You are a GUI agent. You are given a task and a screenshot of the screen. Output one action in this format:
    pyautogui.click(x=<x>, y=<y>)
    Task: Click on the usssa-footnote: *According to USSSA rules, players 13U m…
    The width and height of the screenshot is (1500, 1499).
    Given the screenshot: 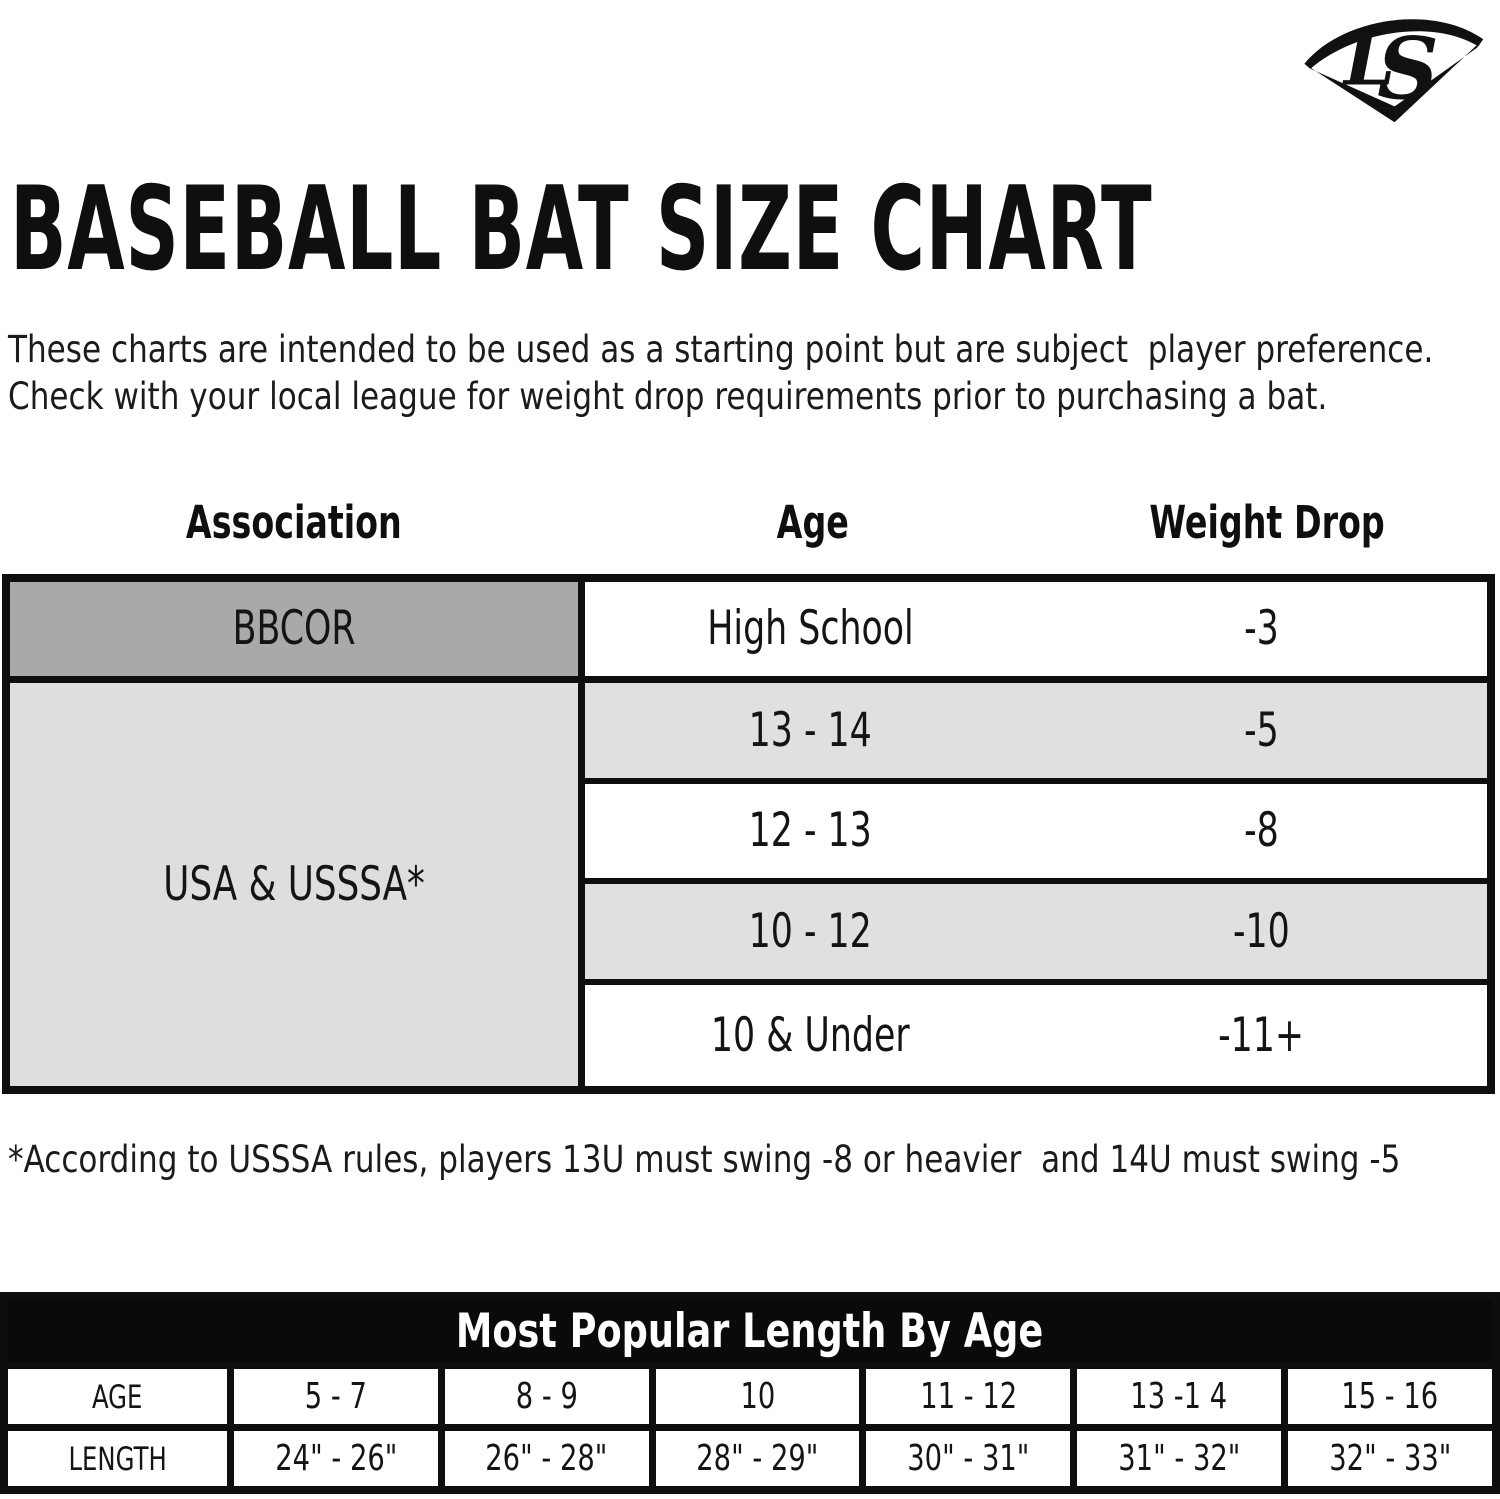 What is the action you would take?
    pyautogui.click(x=748, y=1159)
    